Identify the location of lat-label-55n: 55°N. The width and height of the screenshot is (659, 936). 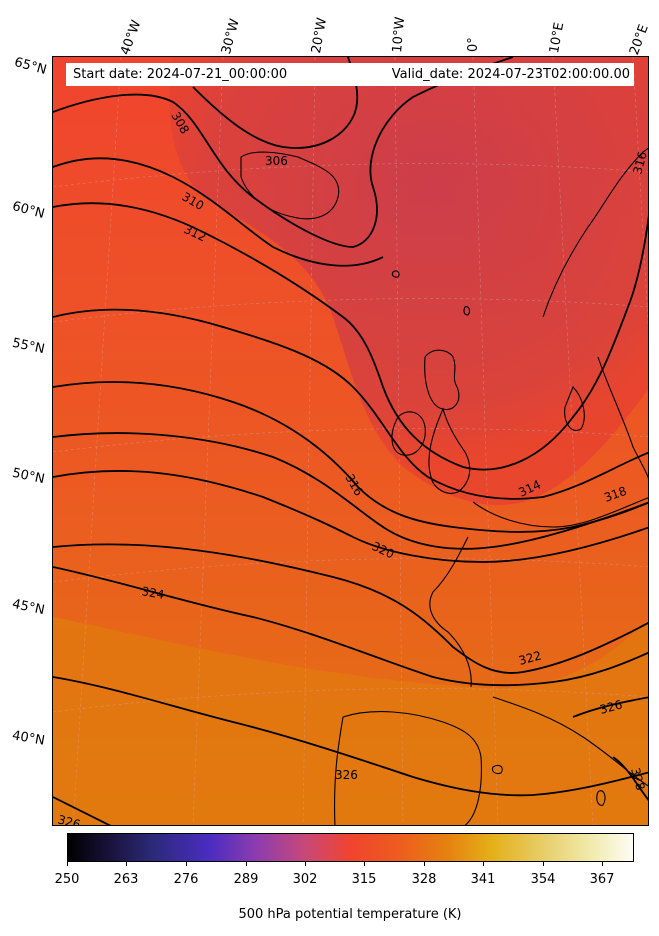
(28, 346).